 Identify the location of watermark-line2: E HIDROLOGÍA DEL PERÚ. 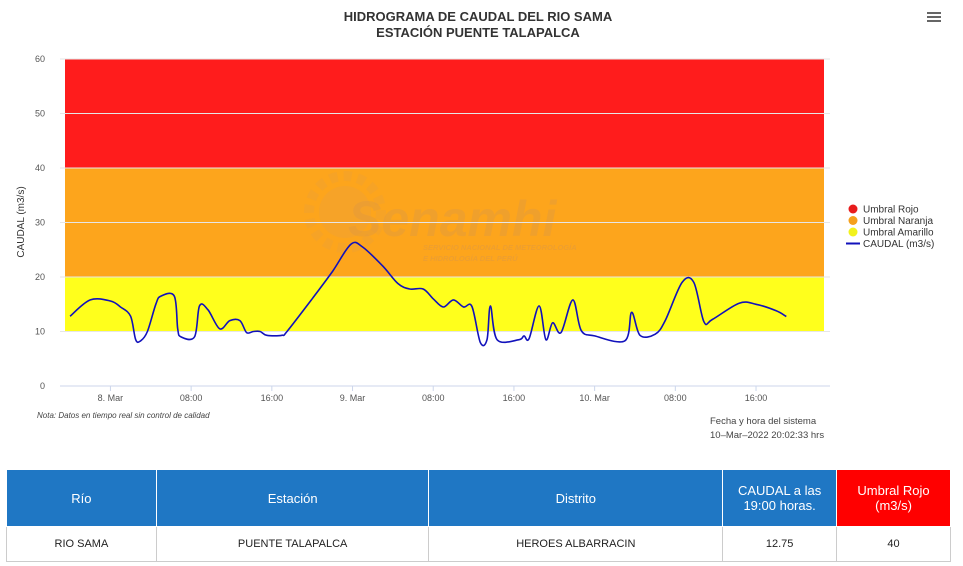
(470, 258).